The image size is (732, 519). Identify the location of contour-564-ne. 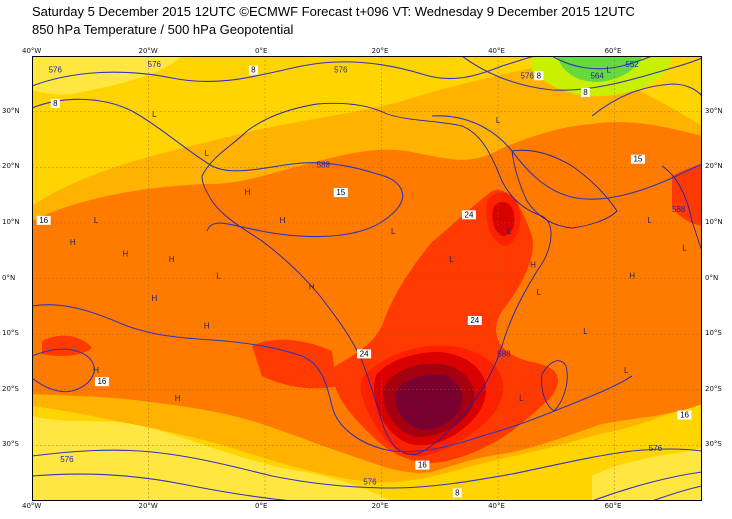
(602, 63).